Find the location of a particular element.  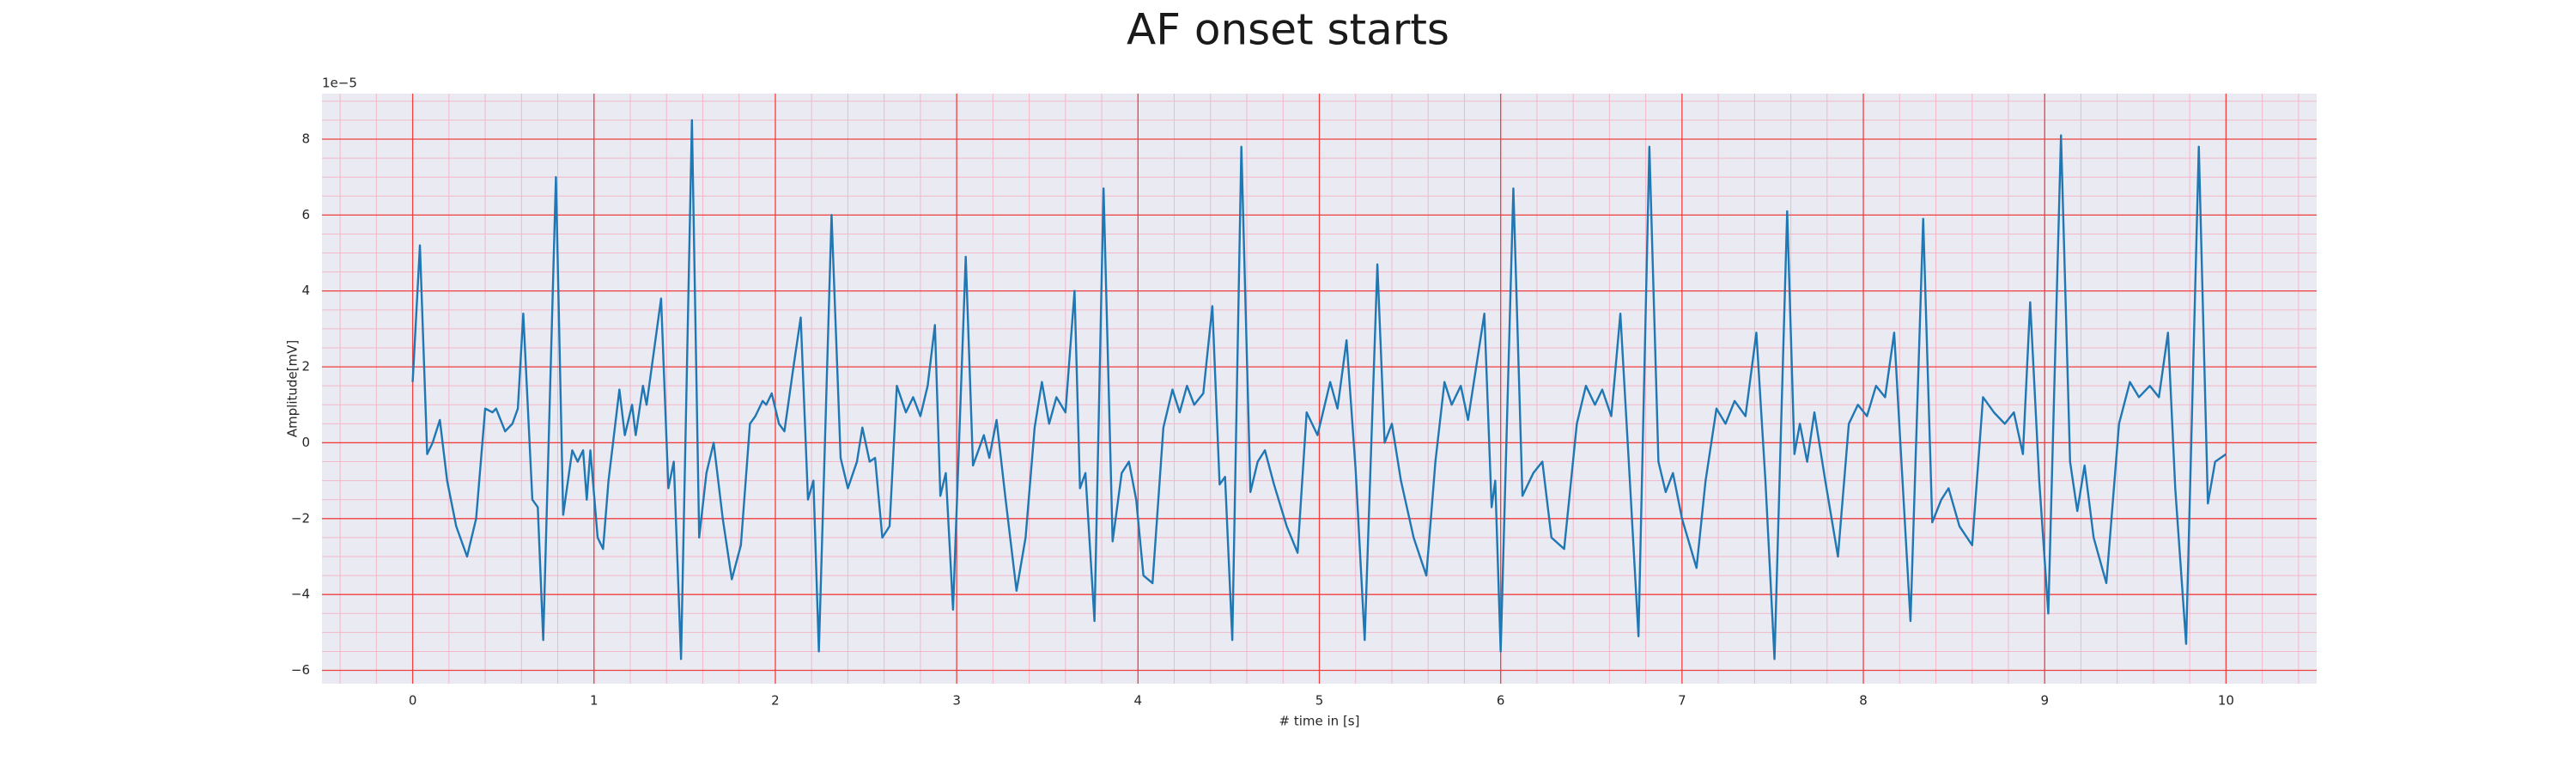

y-tick-label: −4 is located at coordinates (301, 594).